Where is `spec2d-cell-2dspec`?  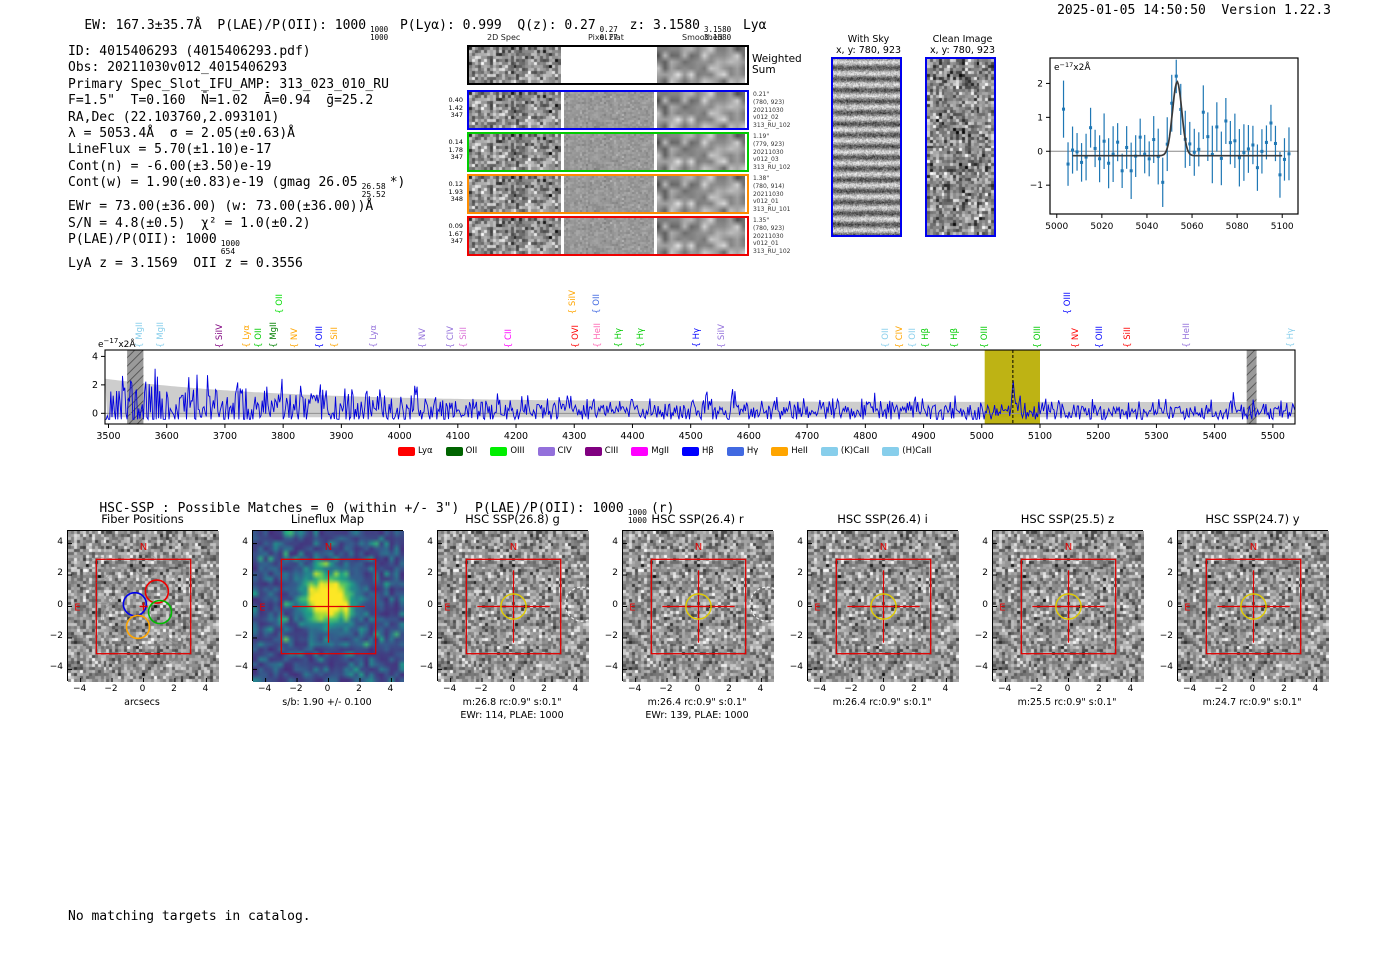
spec2d-cell-2dspec is located at coordinates (515, 236).